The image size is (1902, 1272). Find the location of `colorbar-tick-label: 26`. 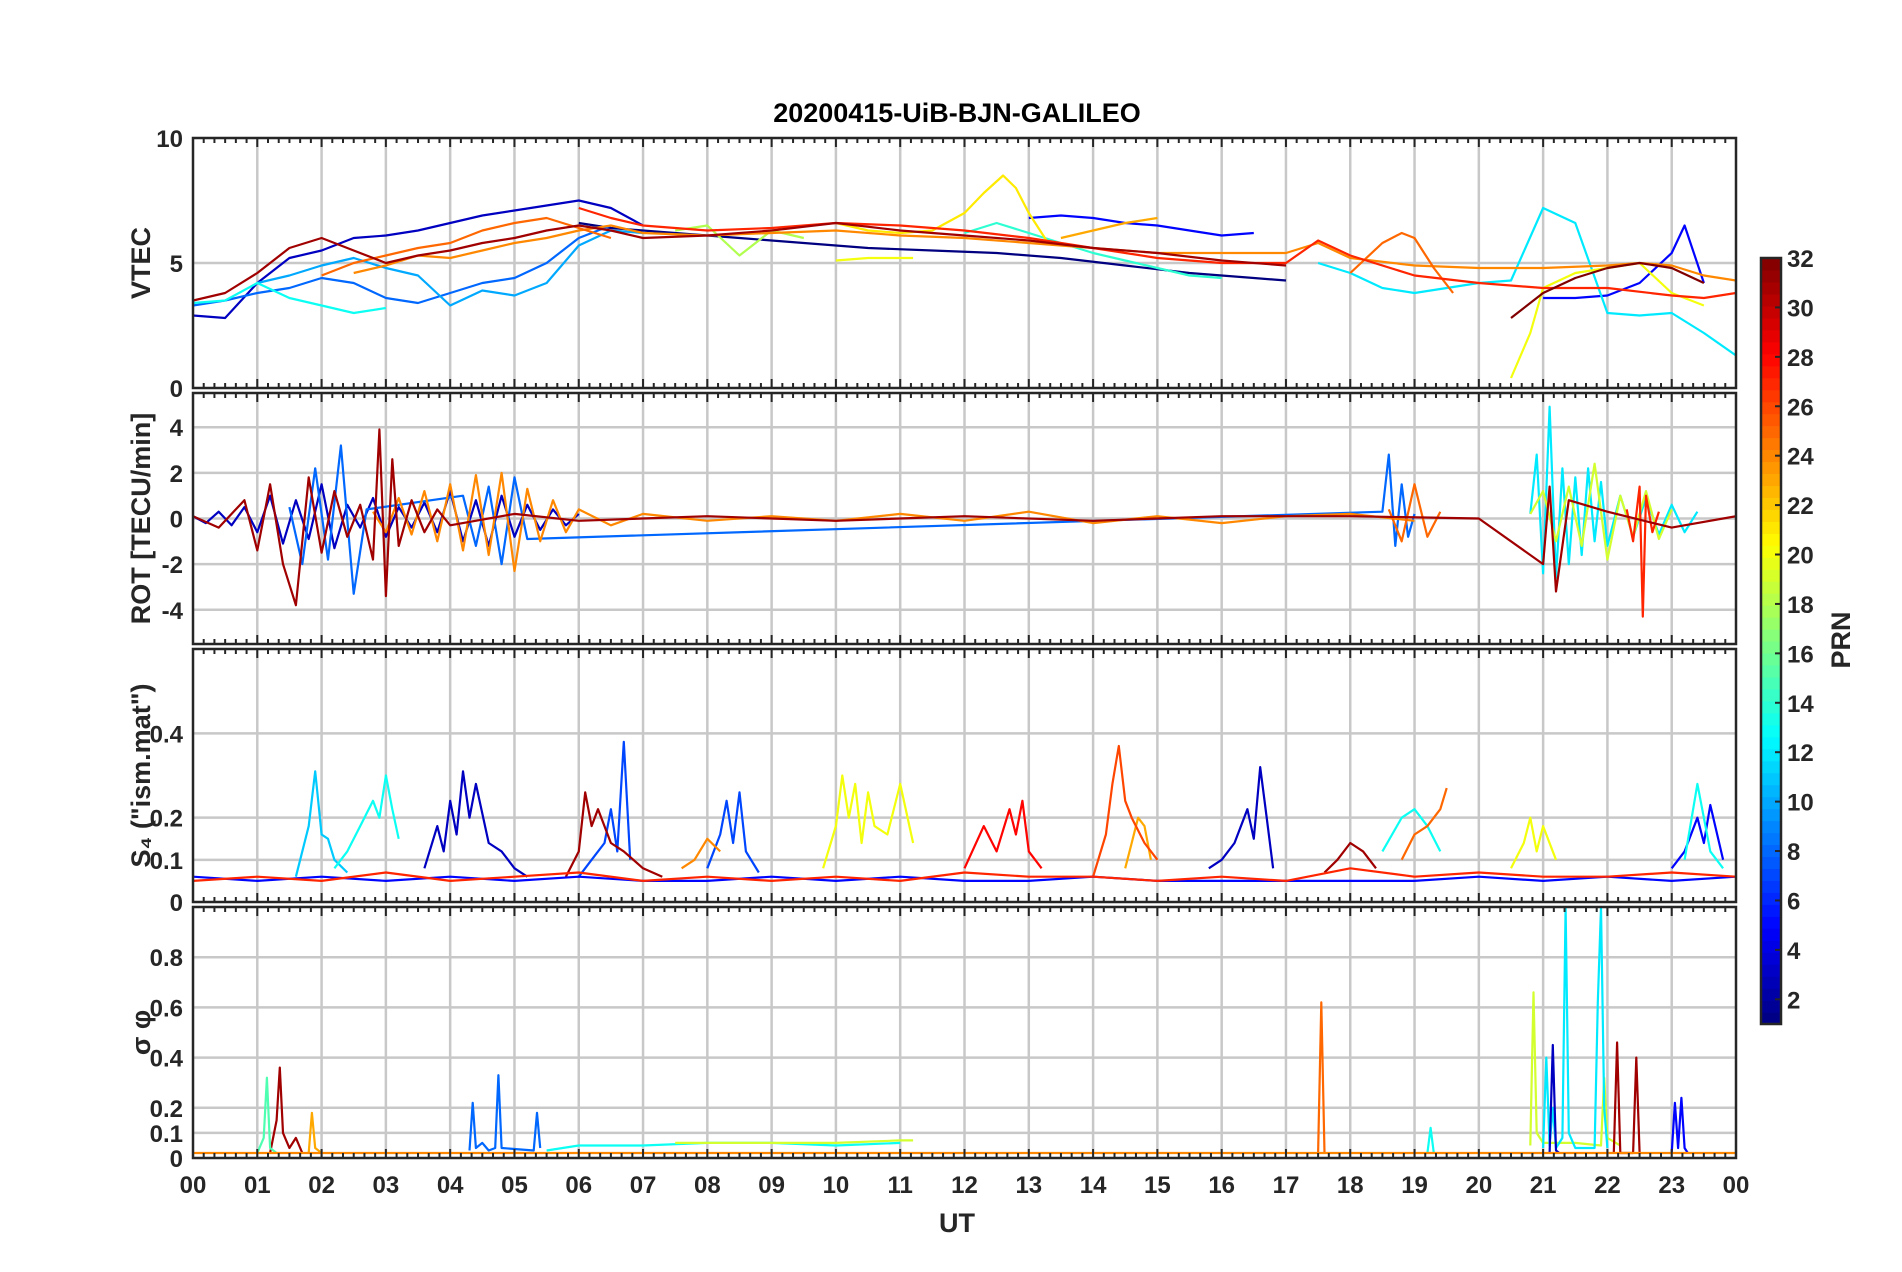

colorbar-tick-label: 26 is located at coordinates (1800, 407).